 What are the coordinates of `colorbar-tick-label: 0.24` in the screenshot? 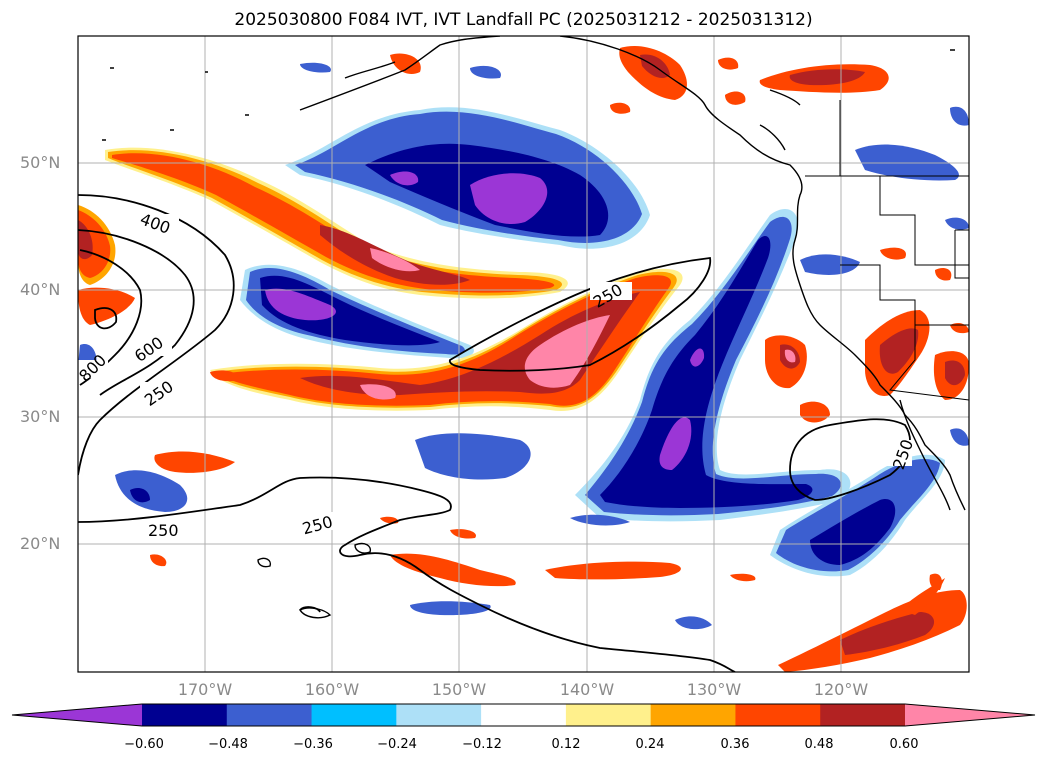 It's located at (650, 744).